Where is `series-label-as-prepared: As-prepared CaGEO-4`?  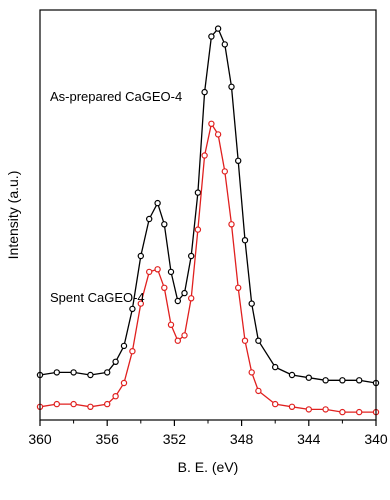
series-label-as-prepared: As-prepared CaGEO-4 is located at coordinates (116, 96).